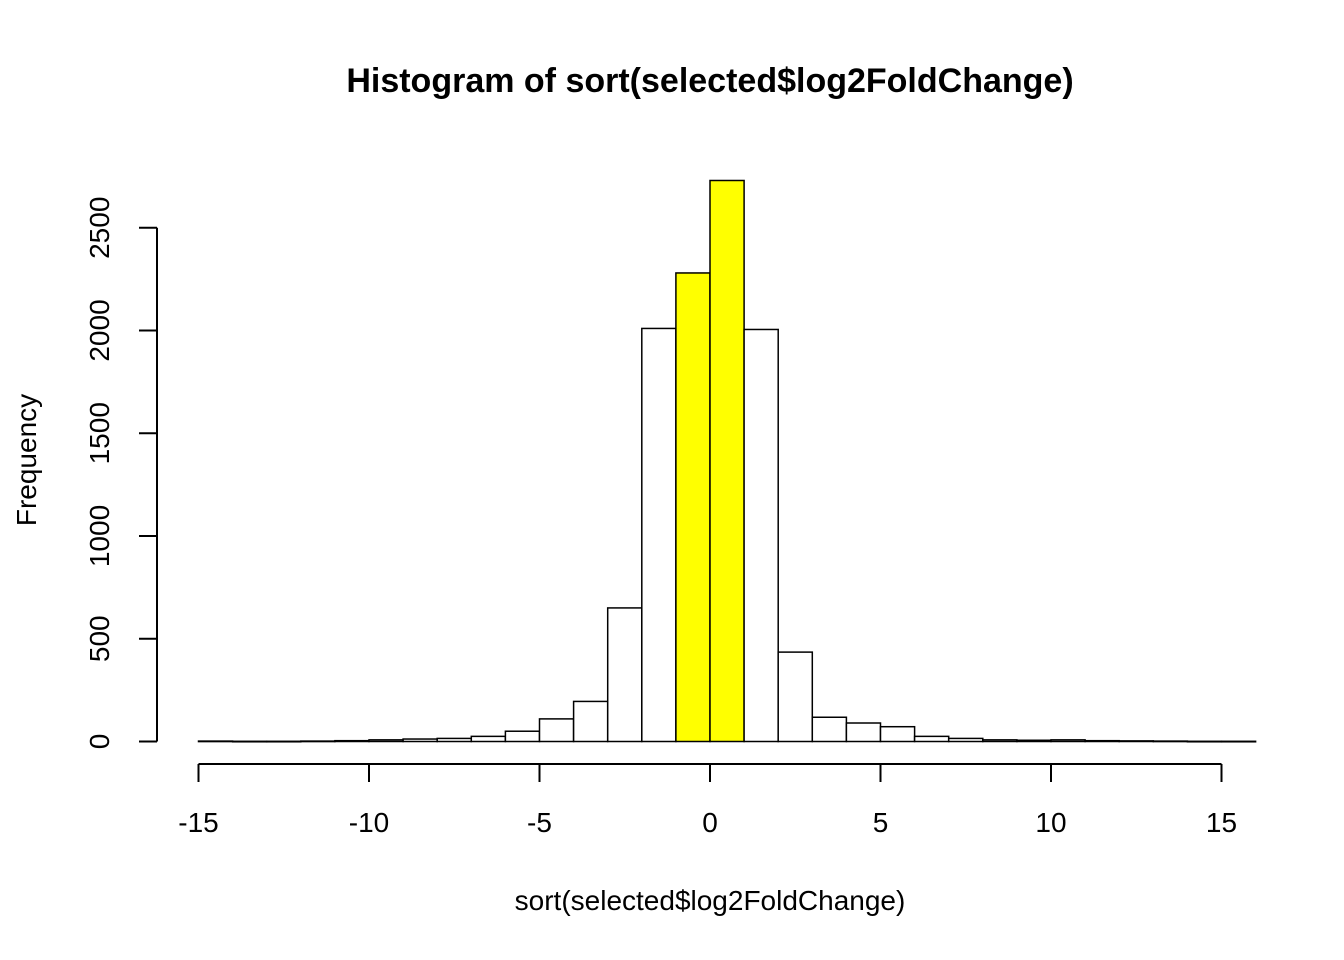 The height and width of the screenshot is (960, 1344). I want to click on x-tick-label: 0, so click(710, 822).